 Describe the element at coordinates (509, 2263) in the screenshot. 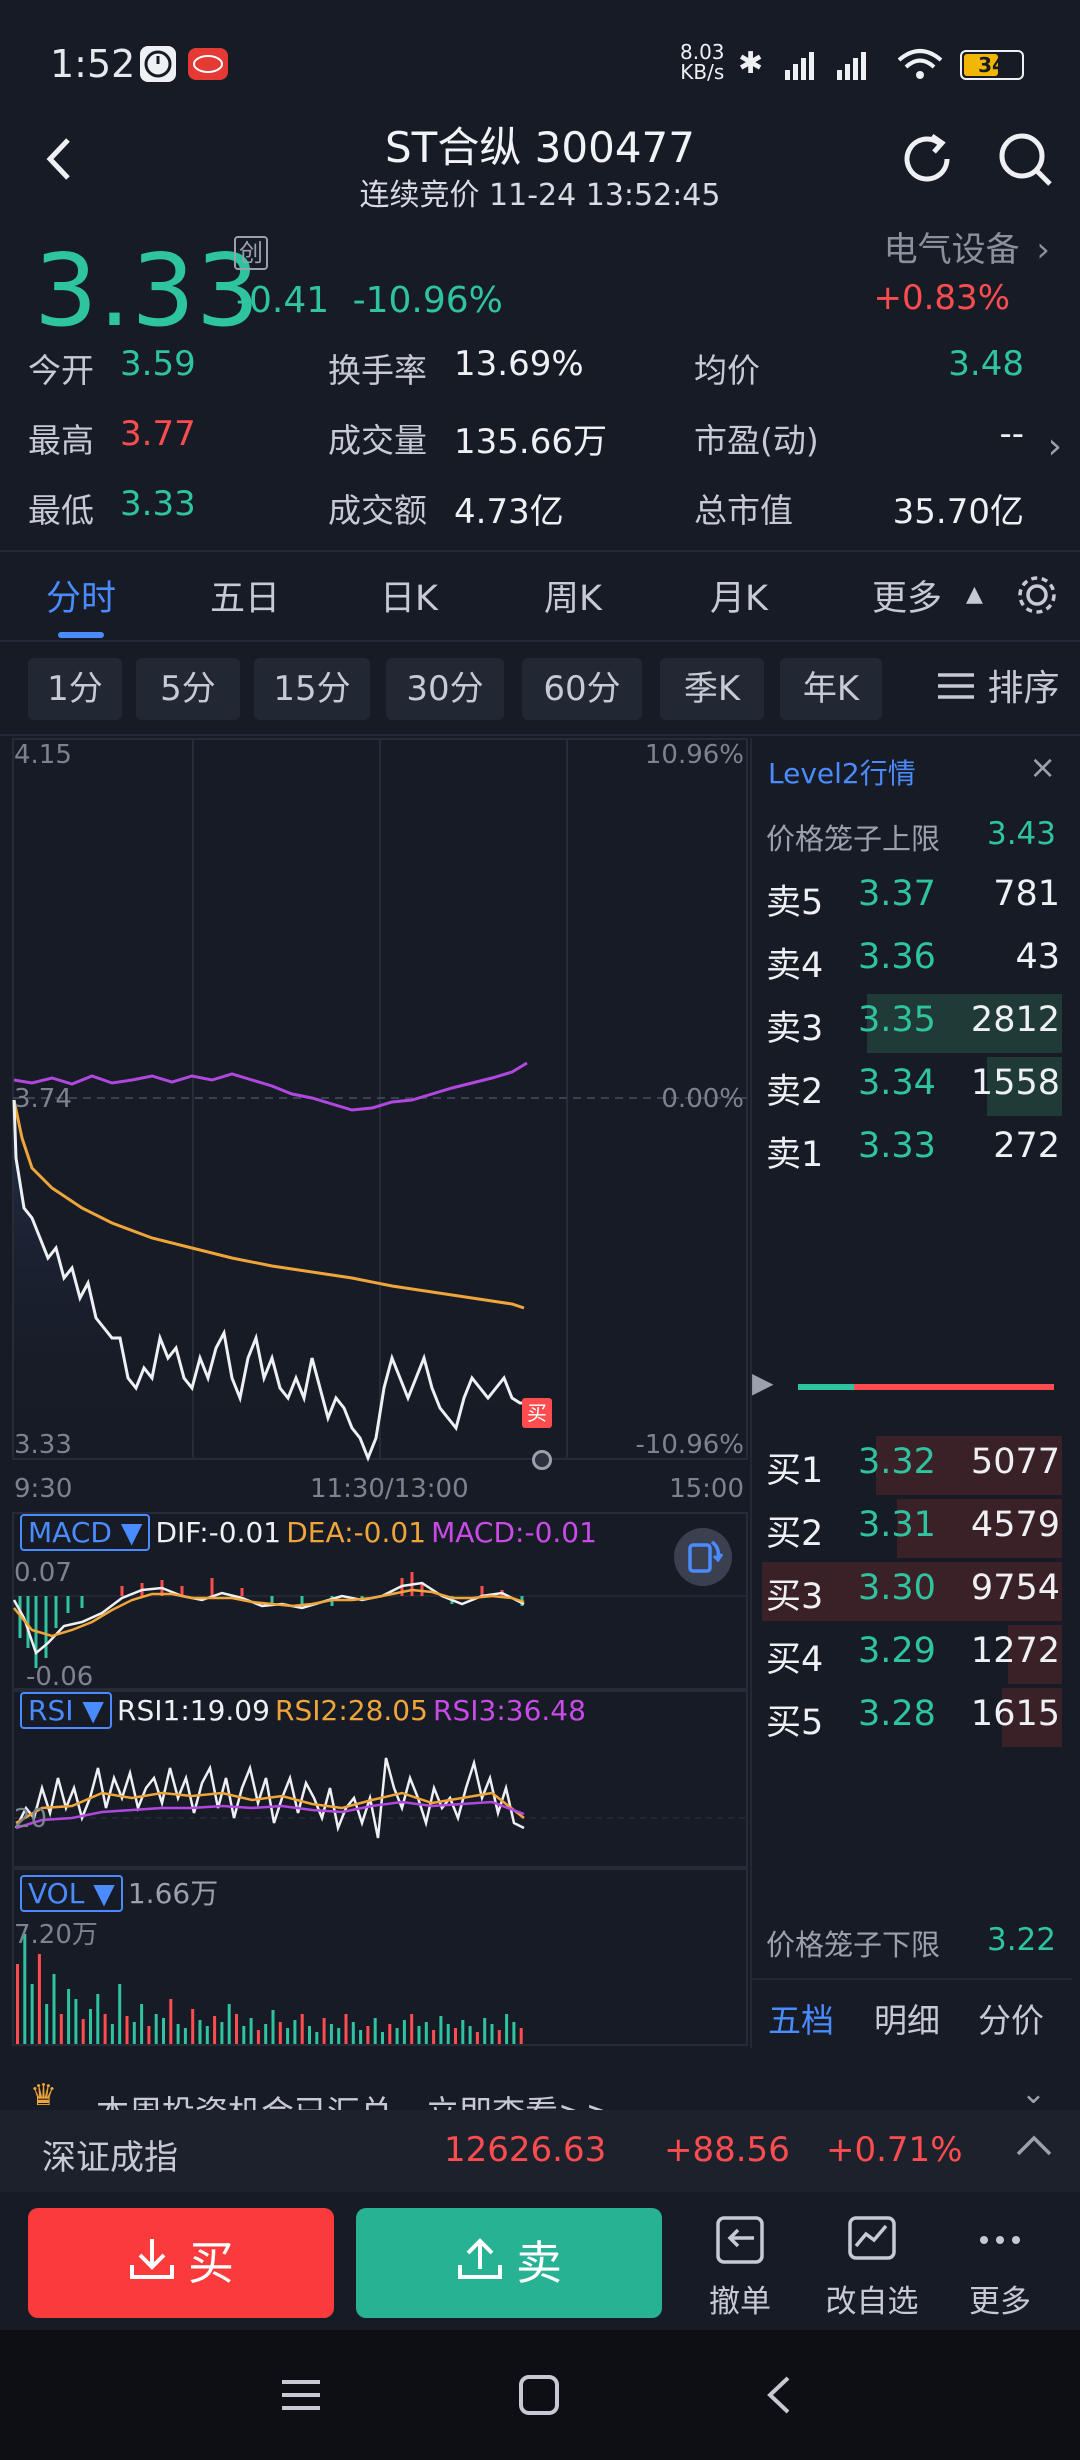

I see `sell-button: 卖` at that location.